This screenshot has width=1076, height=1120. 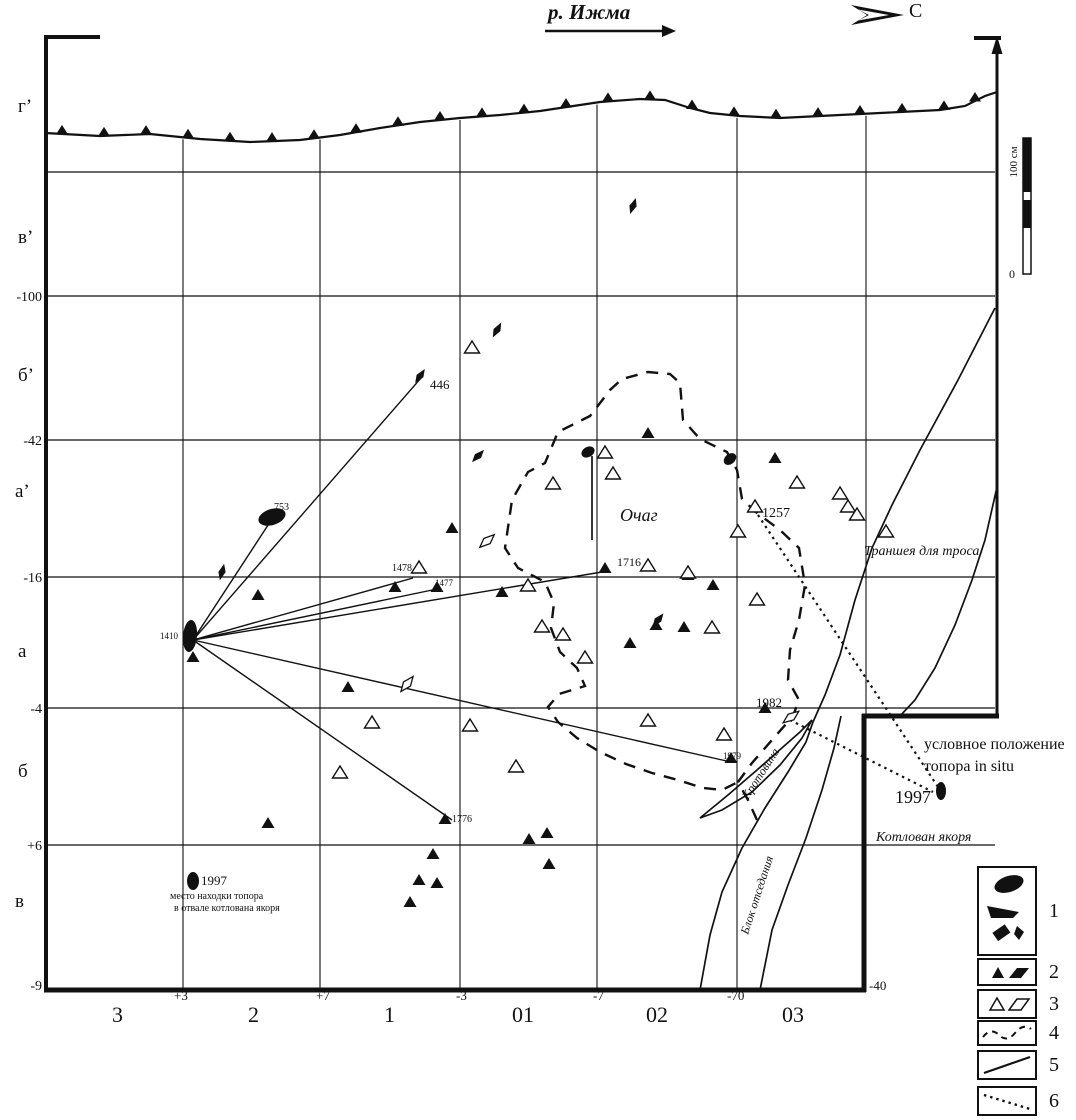 I want to click on annotation-label: Блок отседания, so click(x=756, y=895).